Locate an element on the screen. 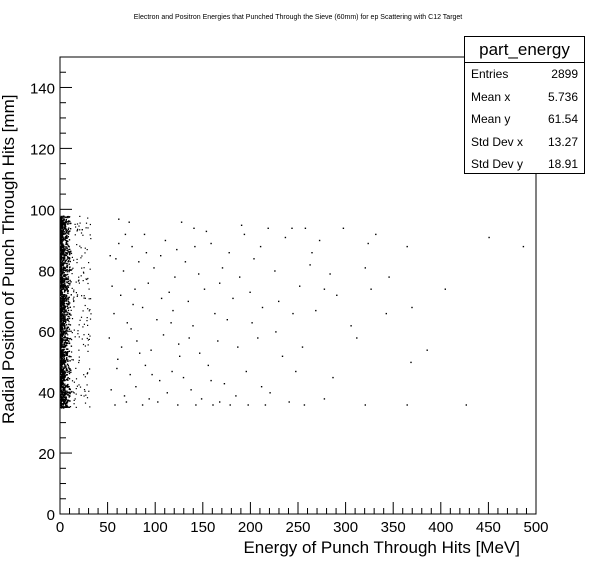 This screenshot has height=572, width=596. stats-value: 13.27 is located at coordinates (562, 141).